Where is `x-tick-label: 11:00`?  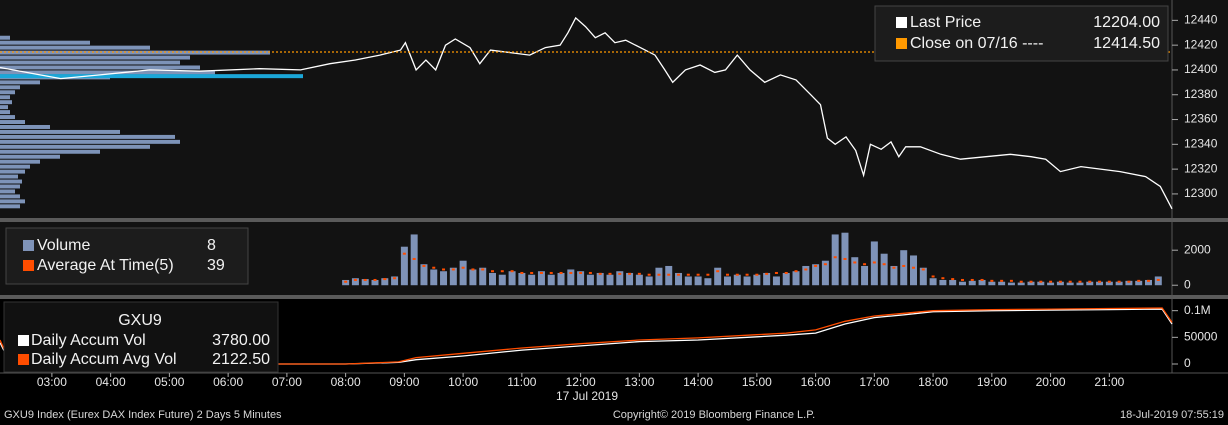 x-tick-label: 11:00 is located at coordinates (521, 382).